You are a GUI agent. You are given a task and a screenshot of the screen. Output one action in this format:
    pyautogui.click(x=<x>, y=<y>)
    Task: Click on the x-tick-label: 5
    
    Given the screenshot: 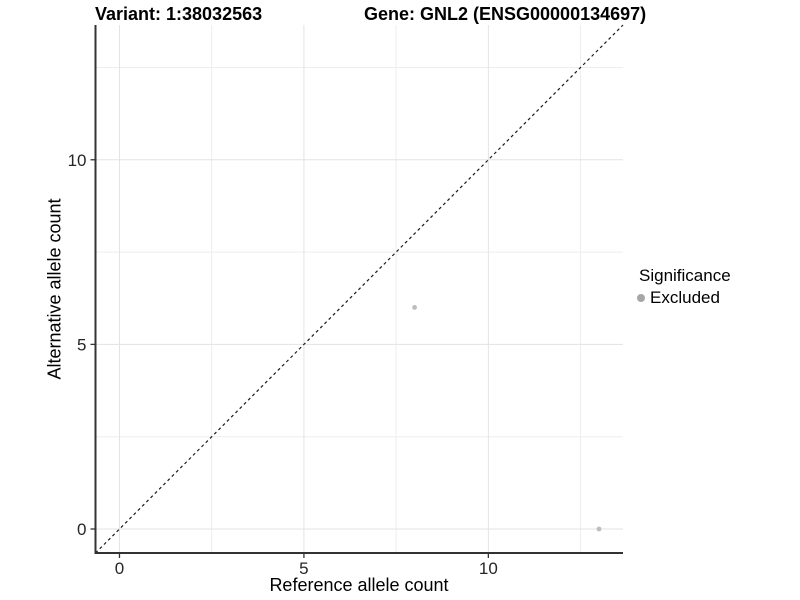 What is the action you would take?
    pyautogui.click(x=303, y=568)
    